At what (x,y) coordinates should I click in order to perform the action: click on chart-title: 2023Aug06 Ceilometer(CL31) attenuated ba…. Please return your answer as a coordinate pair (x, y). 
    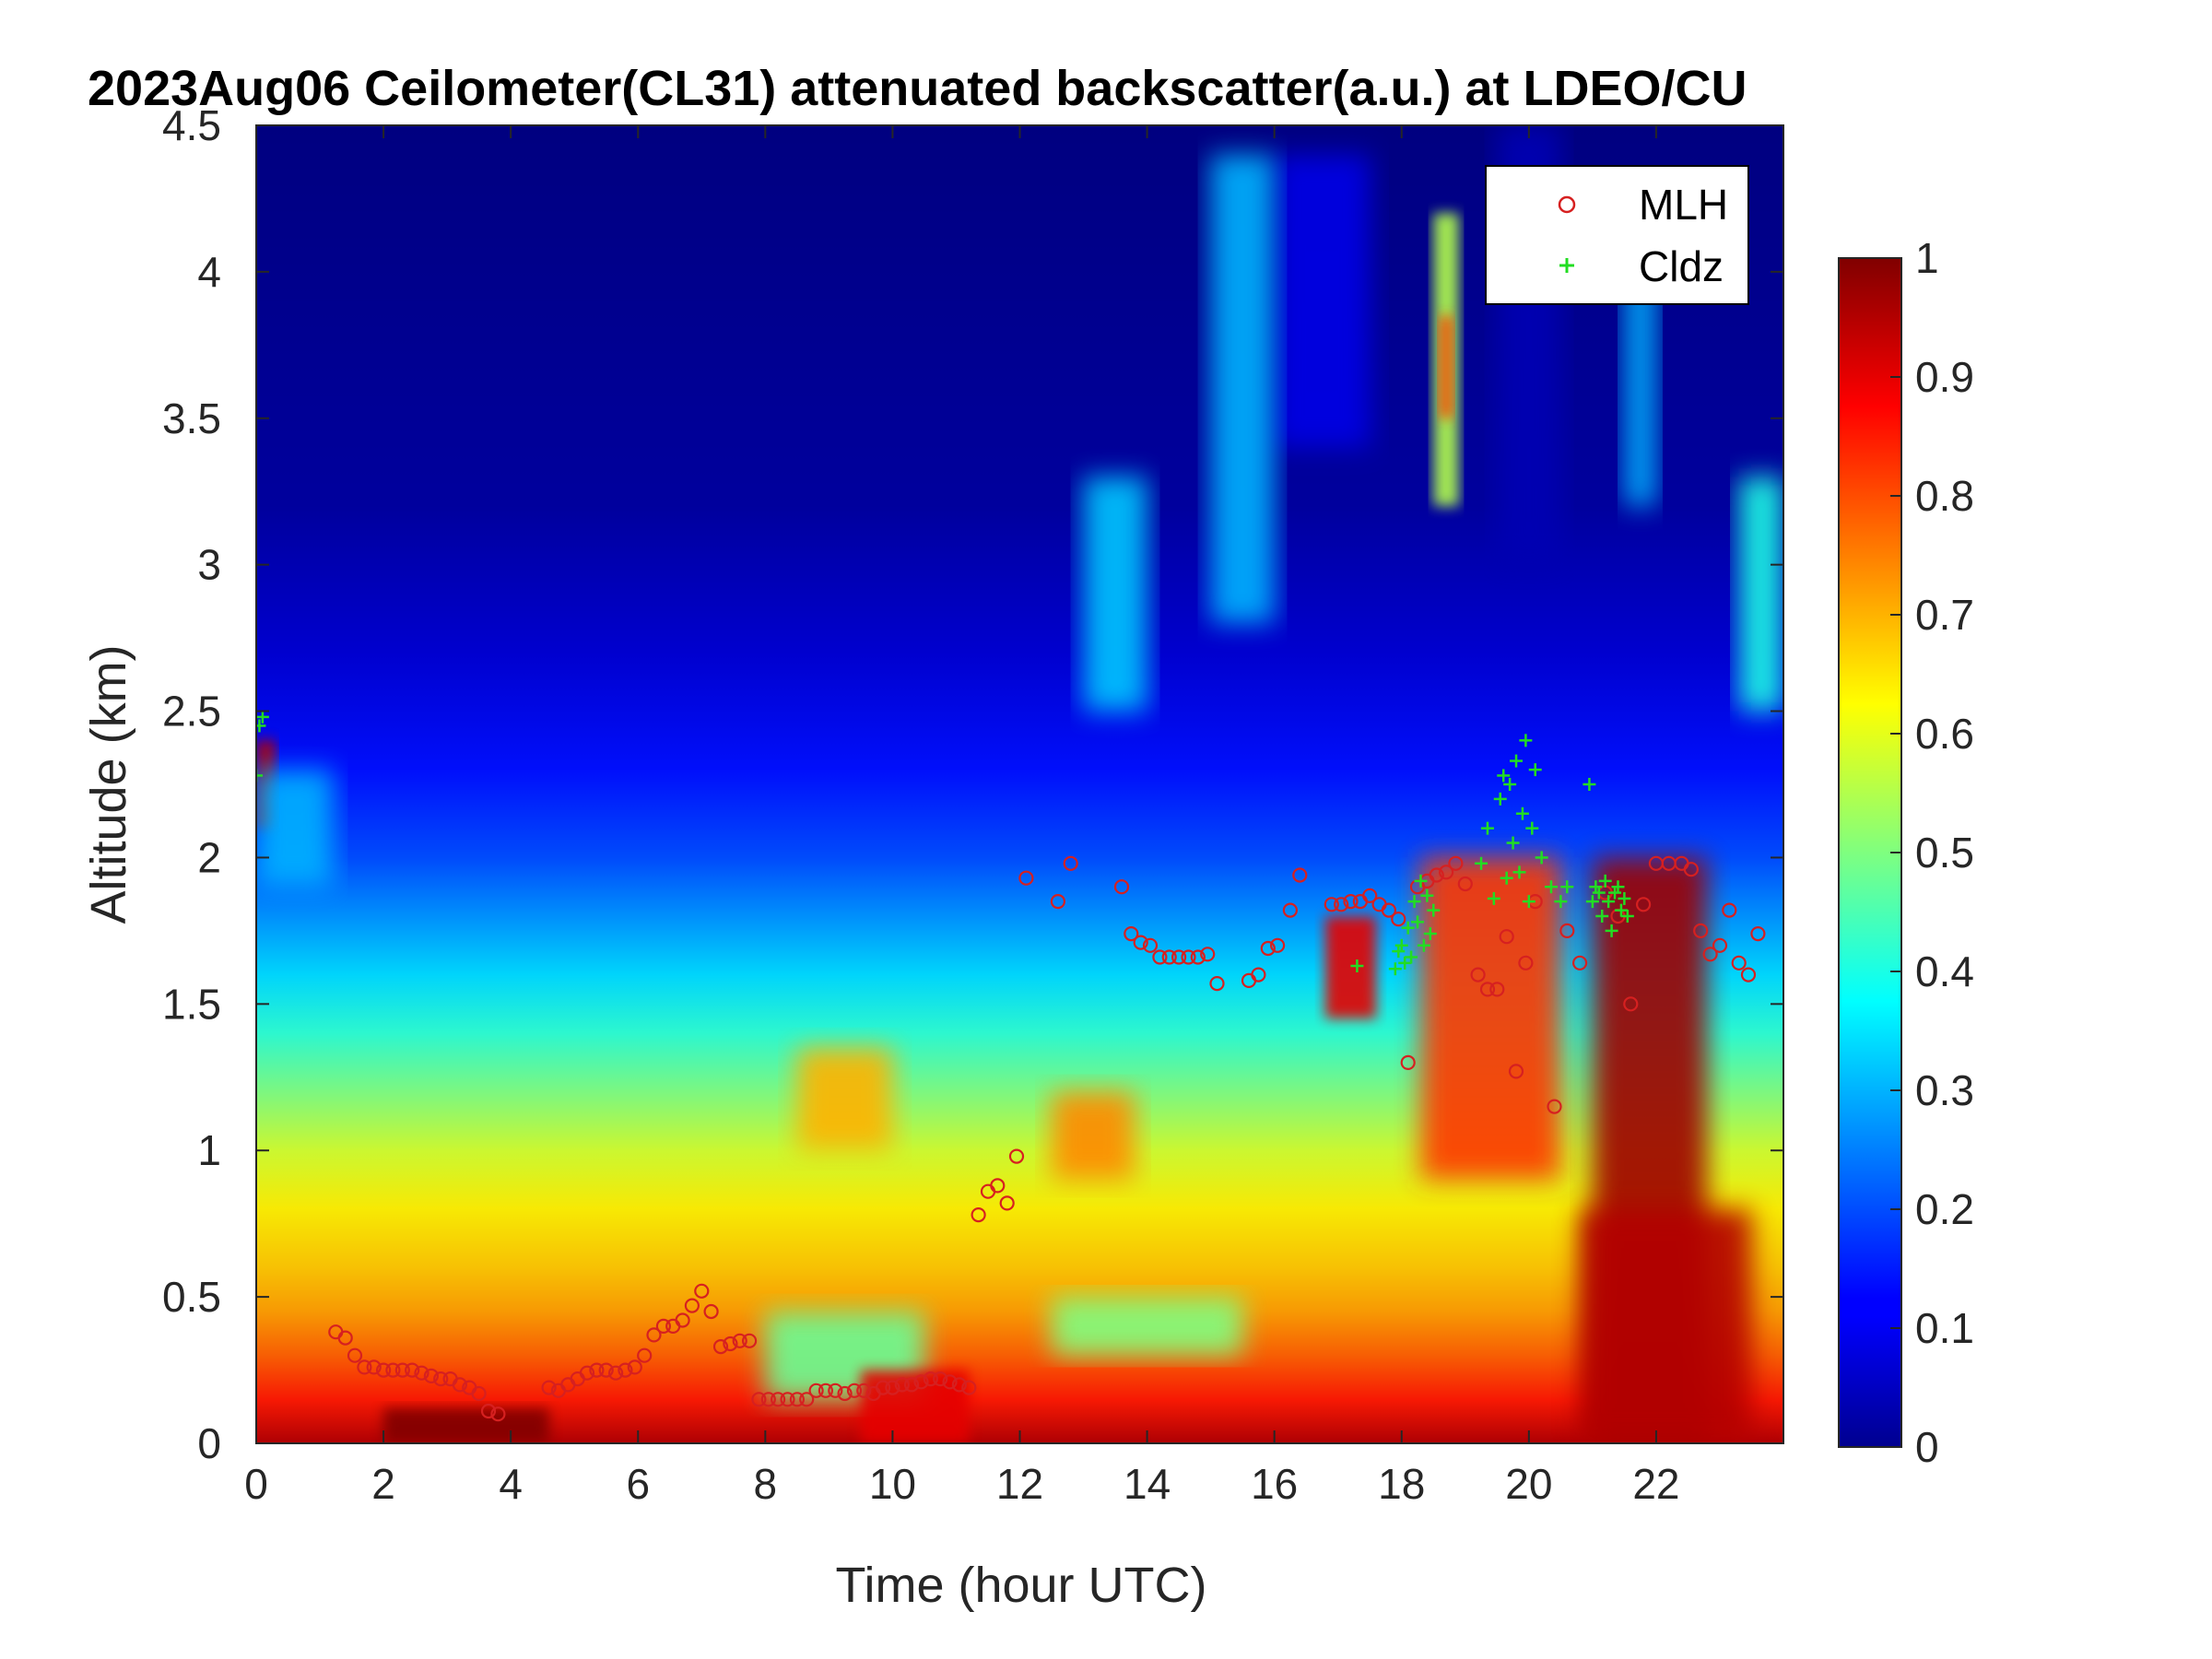
    Looking at the image, I should click on (917, 88).